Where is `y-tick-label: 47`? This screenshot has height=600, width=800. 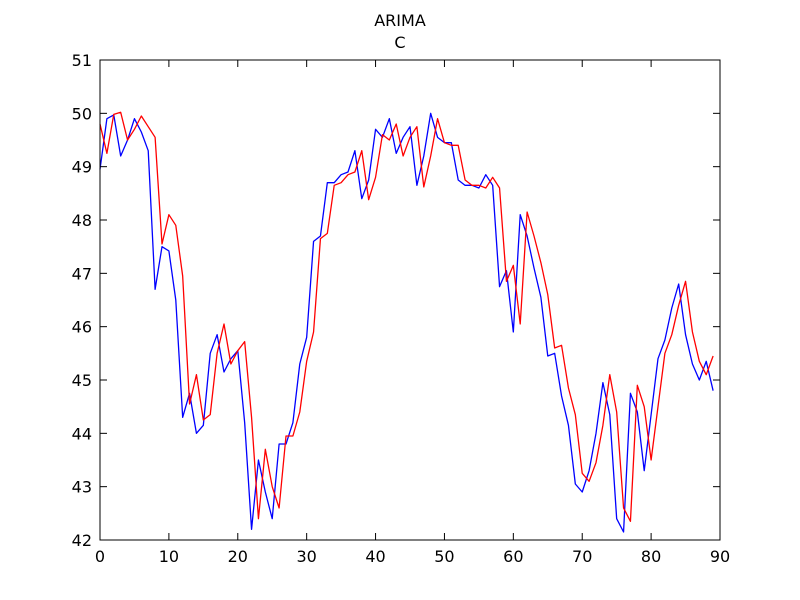
y-tick-label: 47 is located at coordinates (82, 273).